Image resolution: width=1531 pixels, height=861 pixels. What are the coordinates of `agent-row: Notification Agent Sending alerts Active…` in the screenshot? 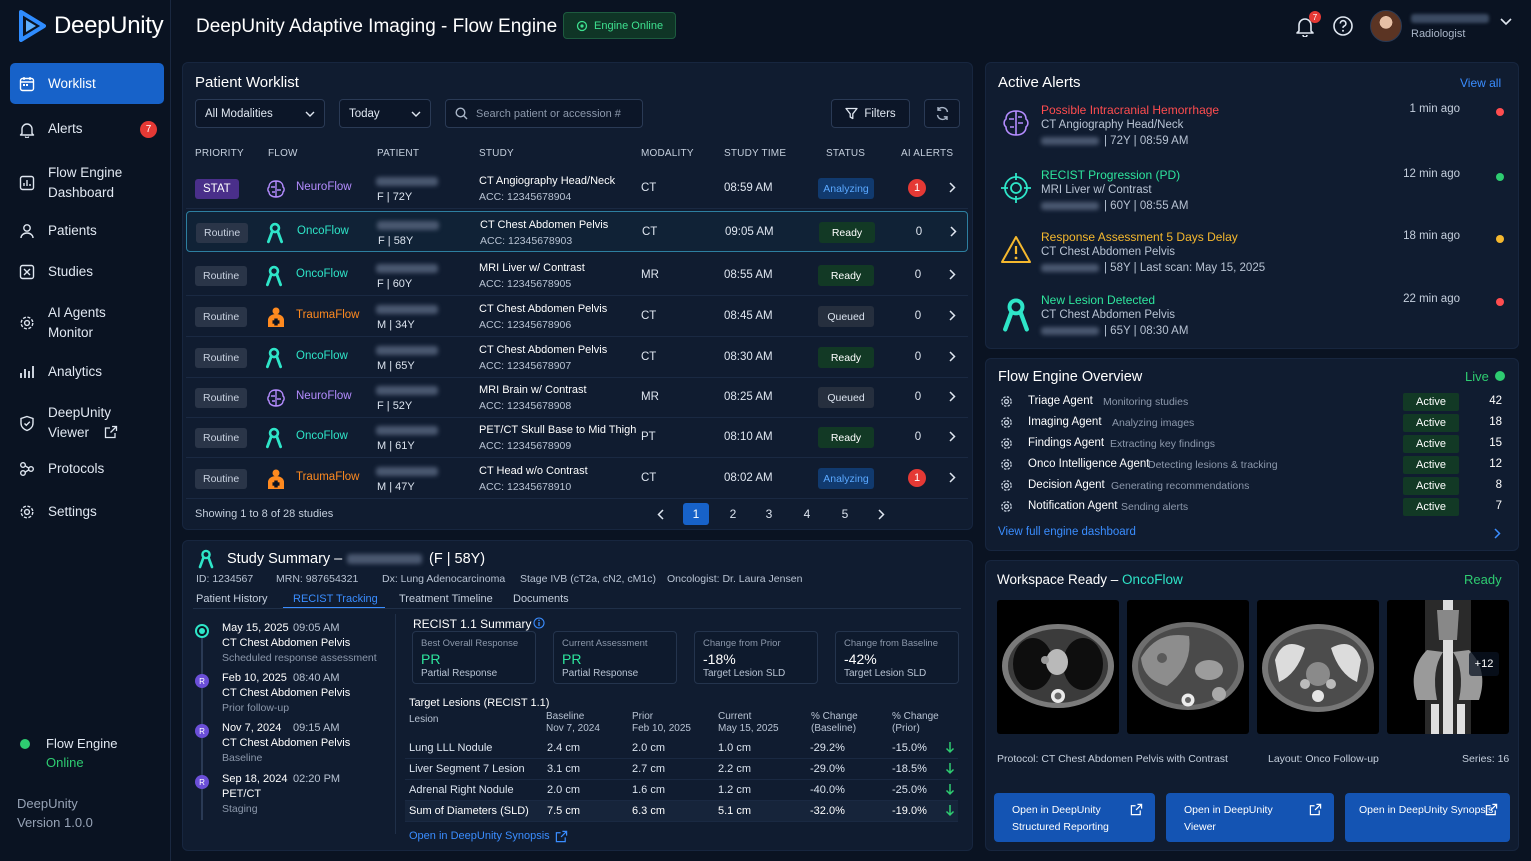 It's located at (1252, 507).